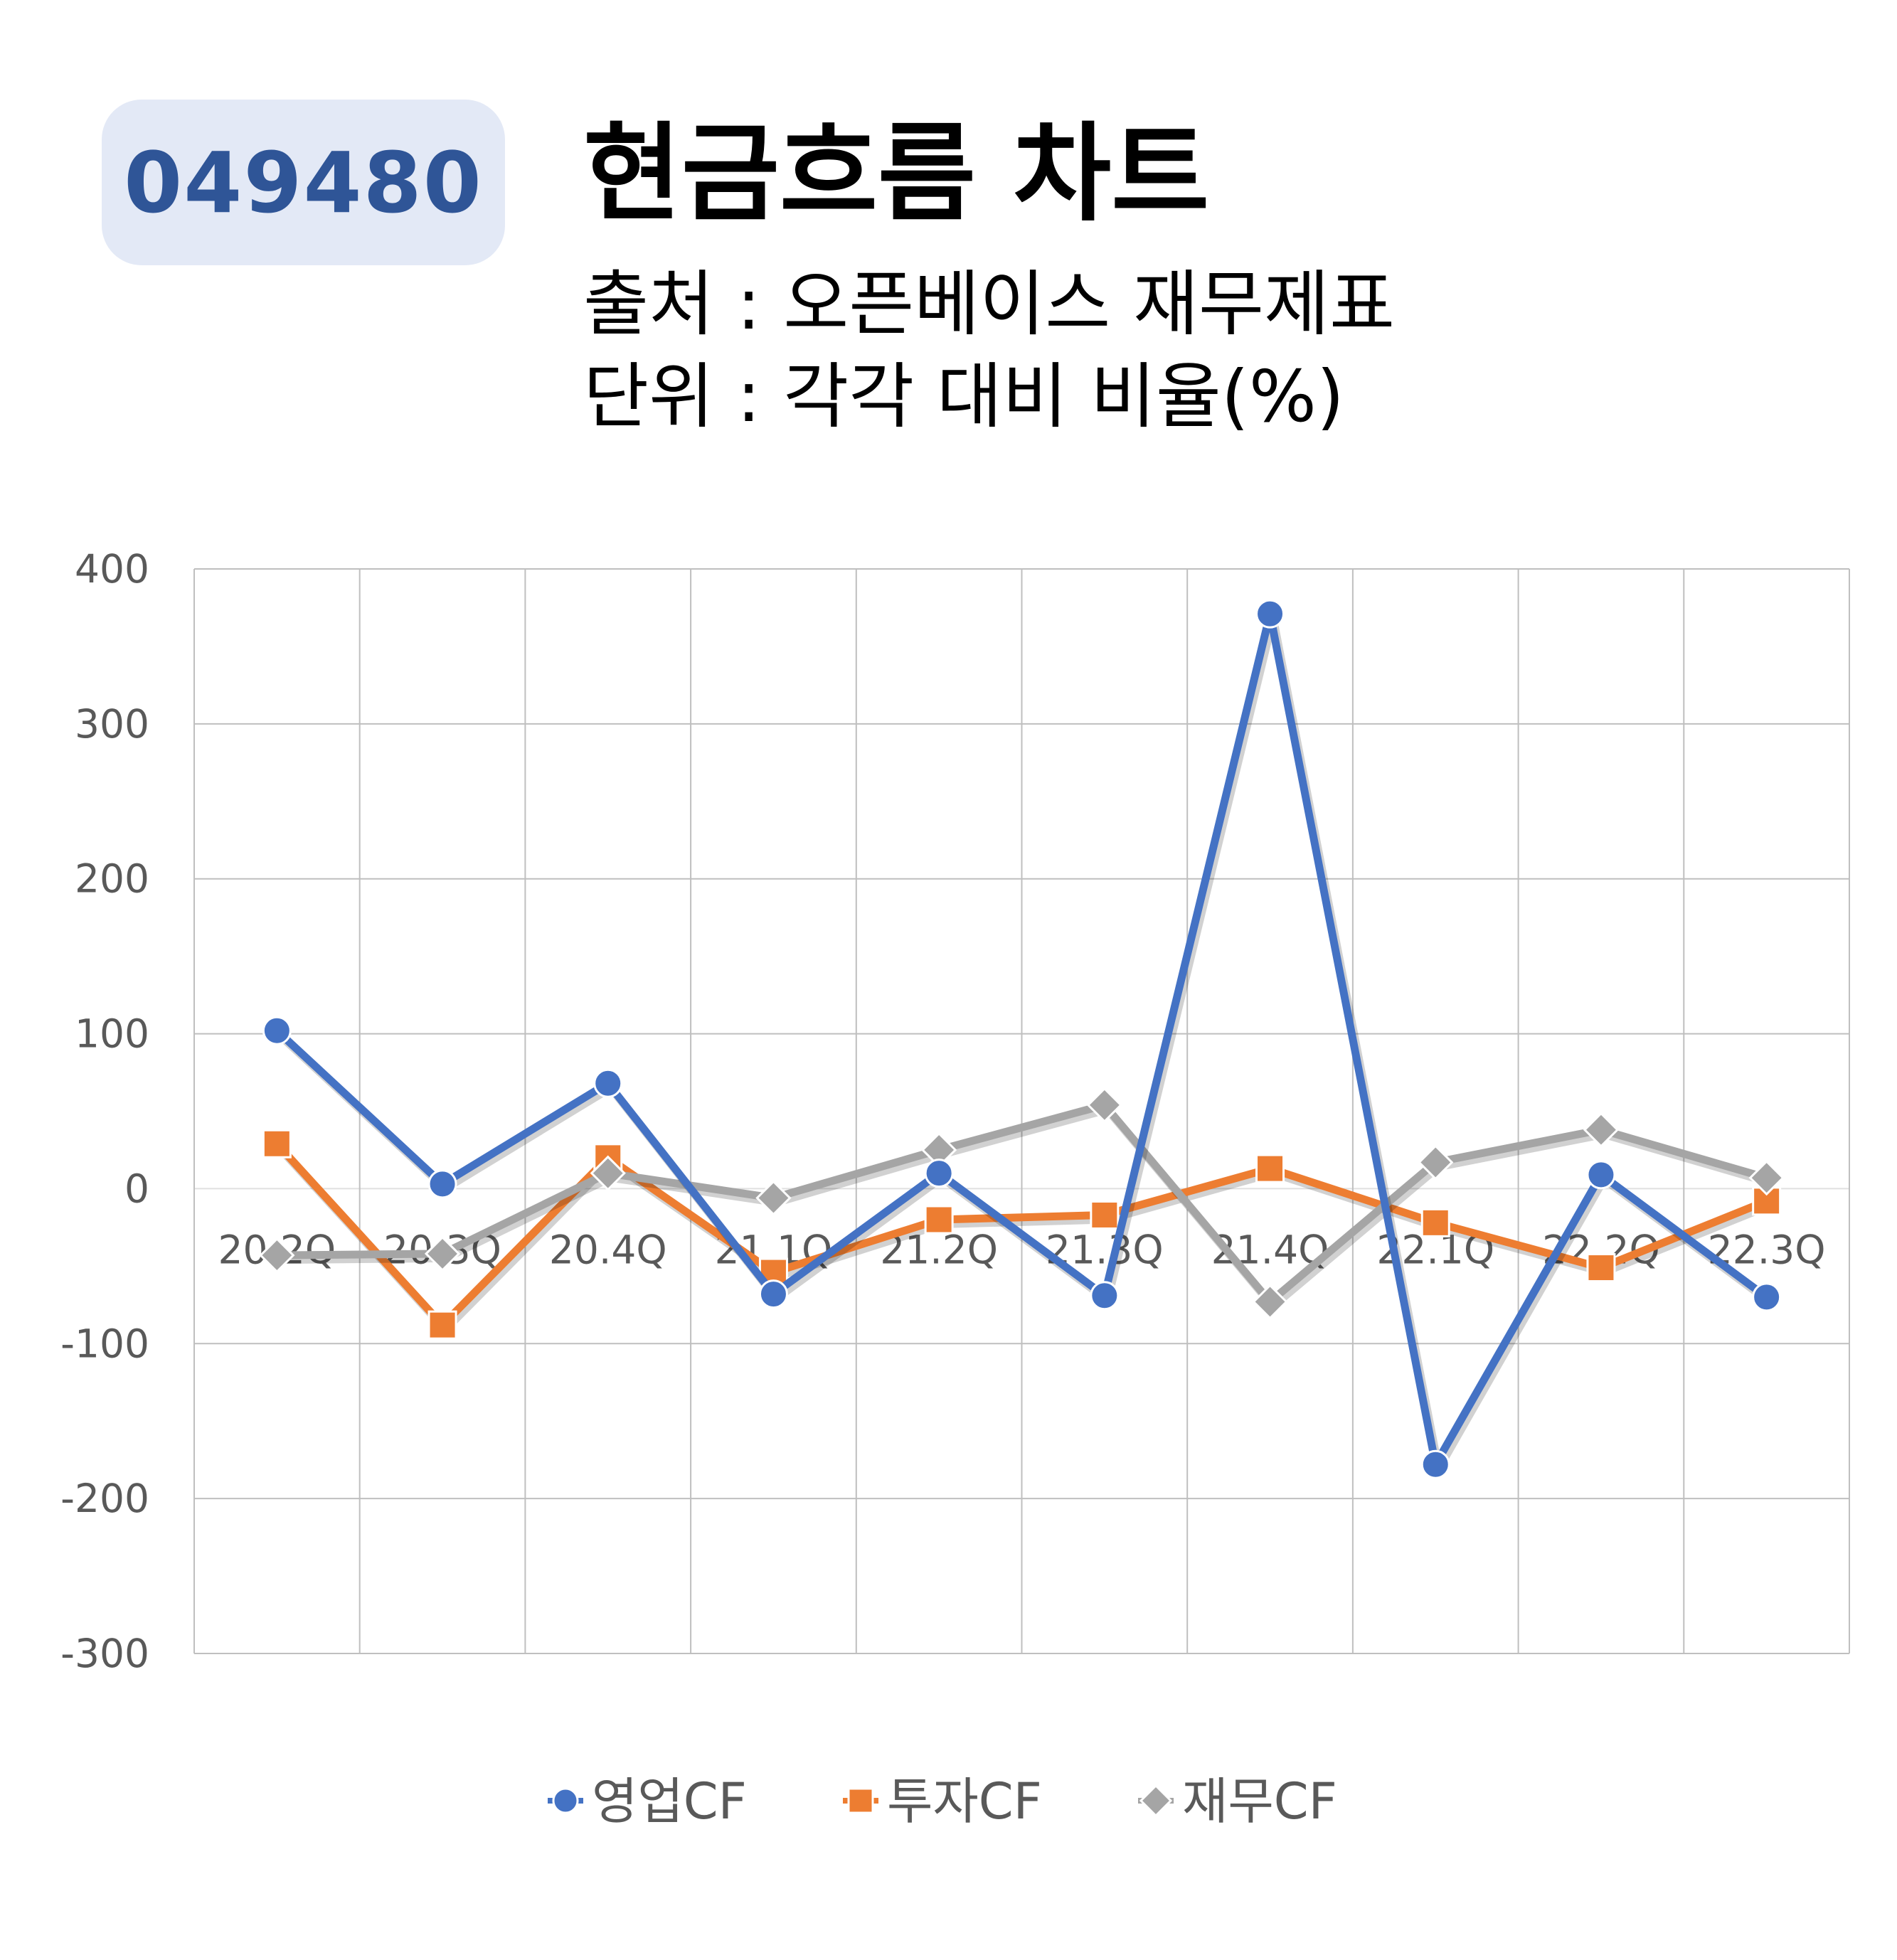  I want to click on ticker-code: 049480, so click(303, 182).